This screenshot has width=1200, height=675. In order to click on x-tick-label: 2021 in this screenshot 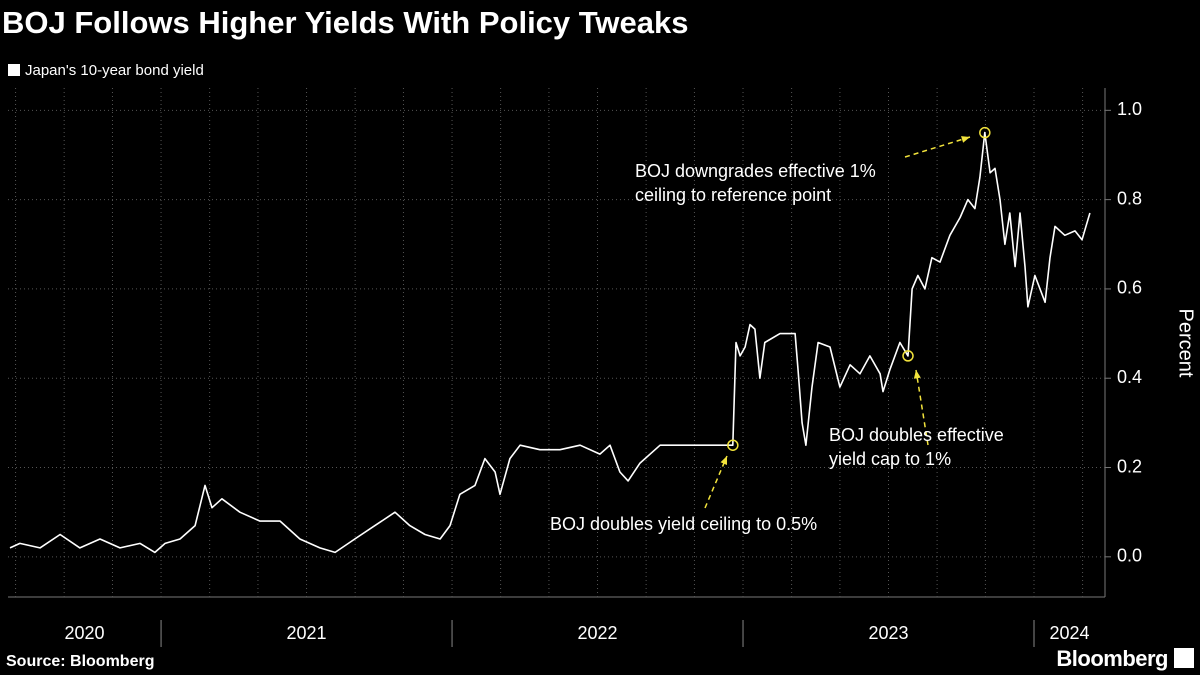, I will do `click(307, 633)`.